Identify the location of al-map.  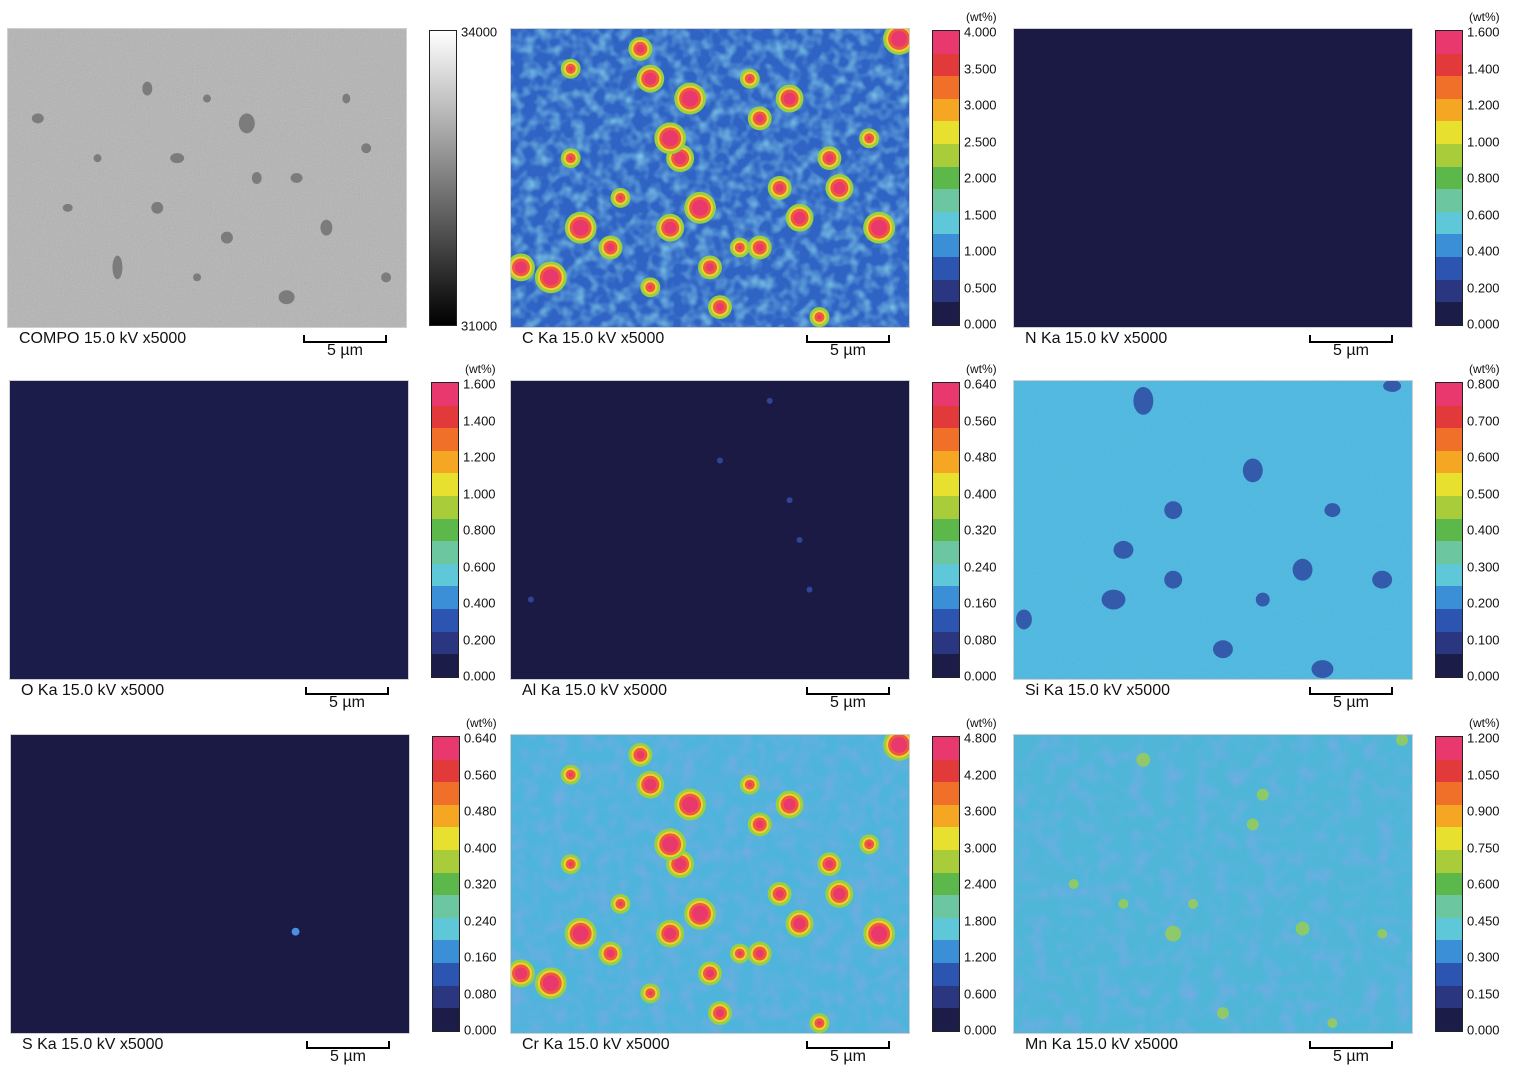
(710, 530).